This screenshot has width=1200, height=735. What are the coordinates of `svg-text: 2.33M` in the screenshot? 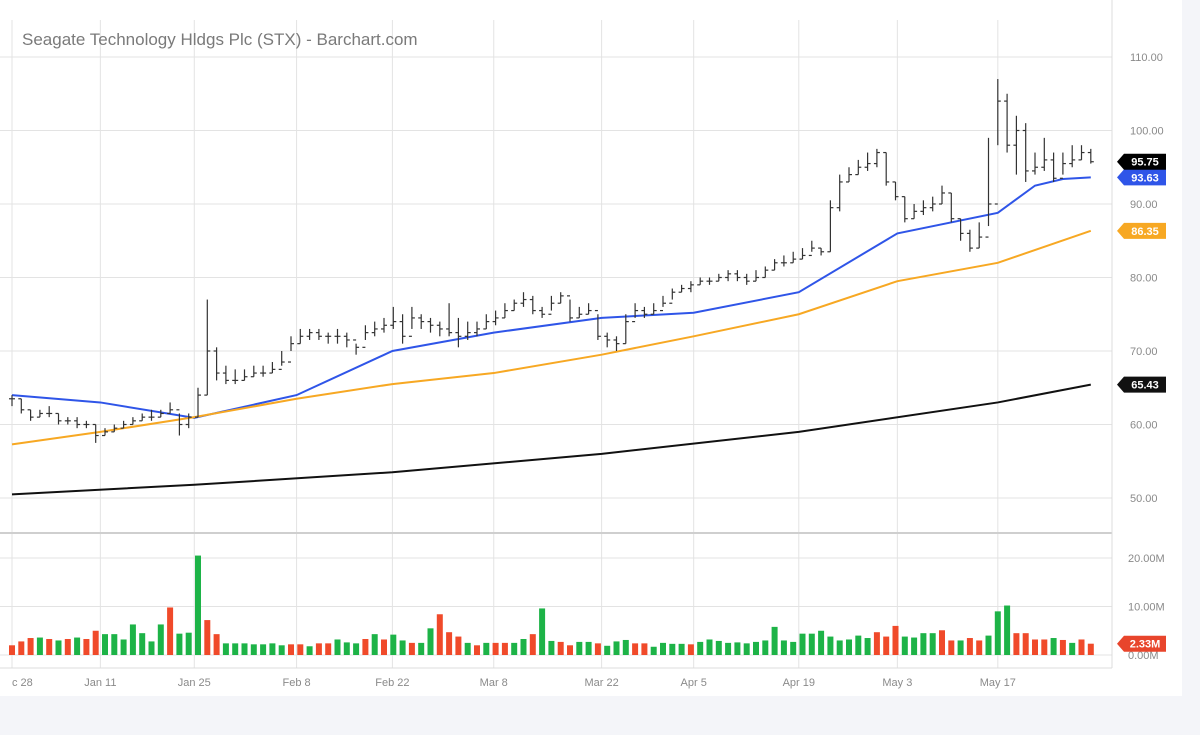 It's located at (1145, 645).